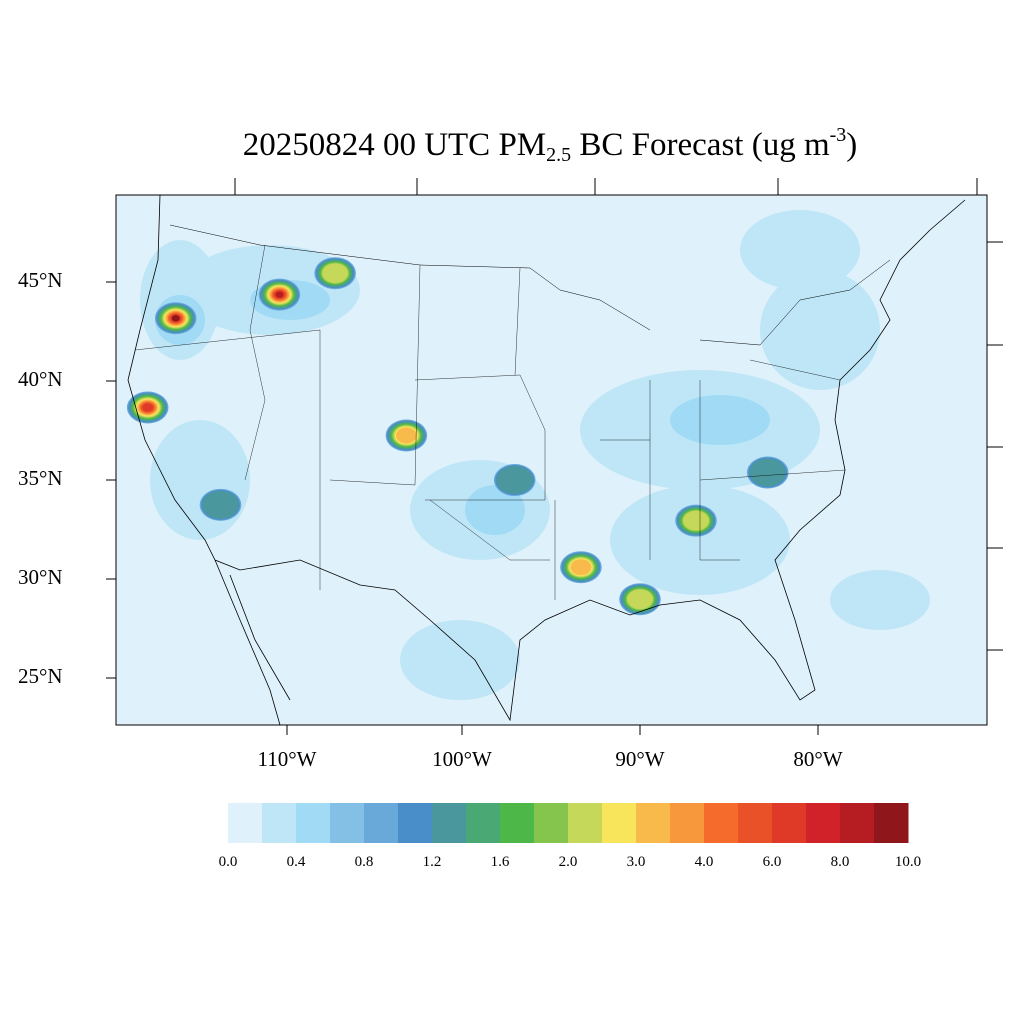 The height and width of the screenshot is (1024, 1024). What do you see at coordinates (704, 862) in the screenshot?
I see `colorbar-label: 4.0` at bounding box center [704, 862].